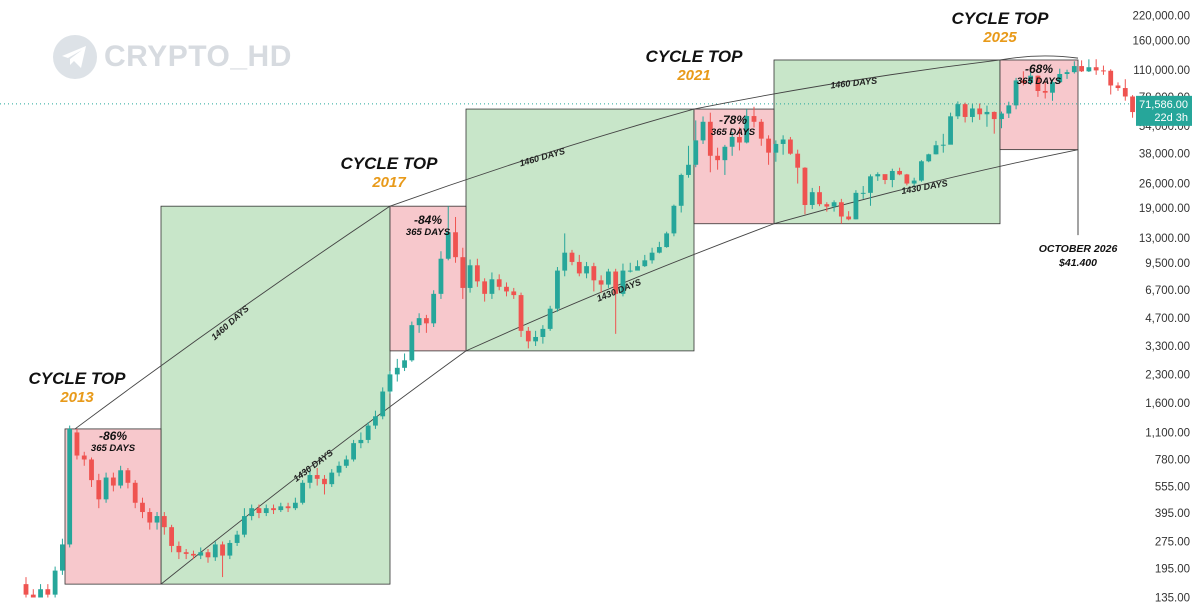 Image resolution: width=1200 pixels, height=610 pixels. What do you see at coordinates (1172, 487) in the screenshot?
I see `price-tick: 555.00` at bounding box center [1172, 487].